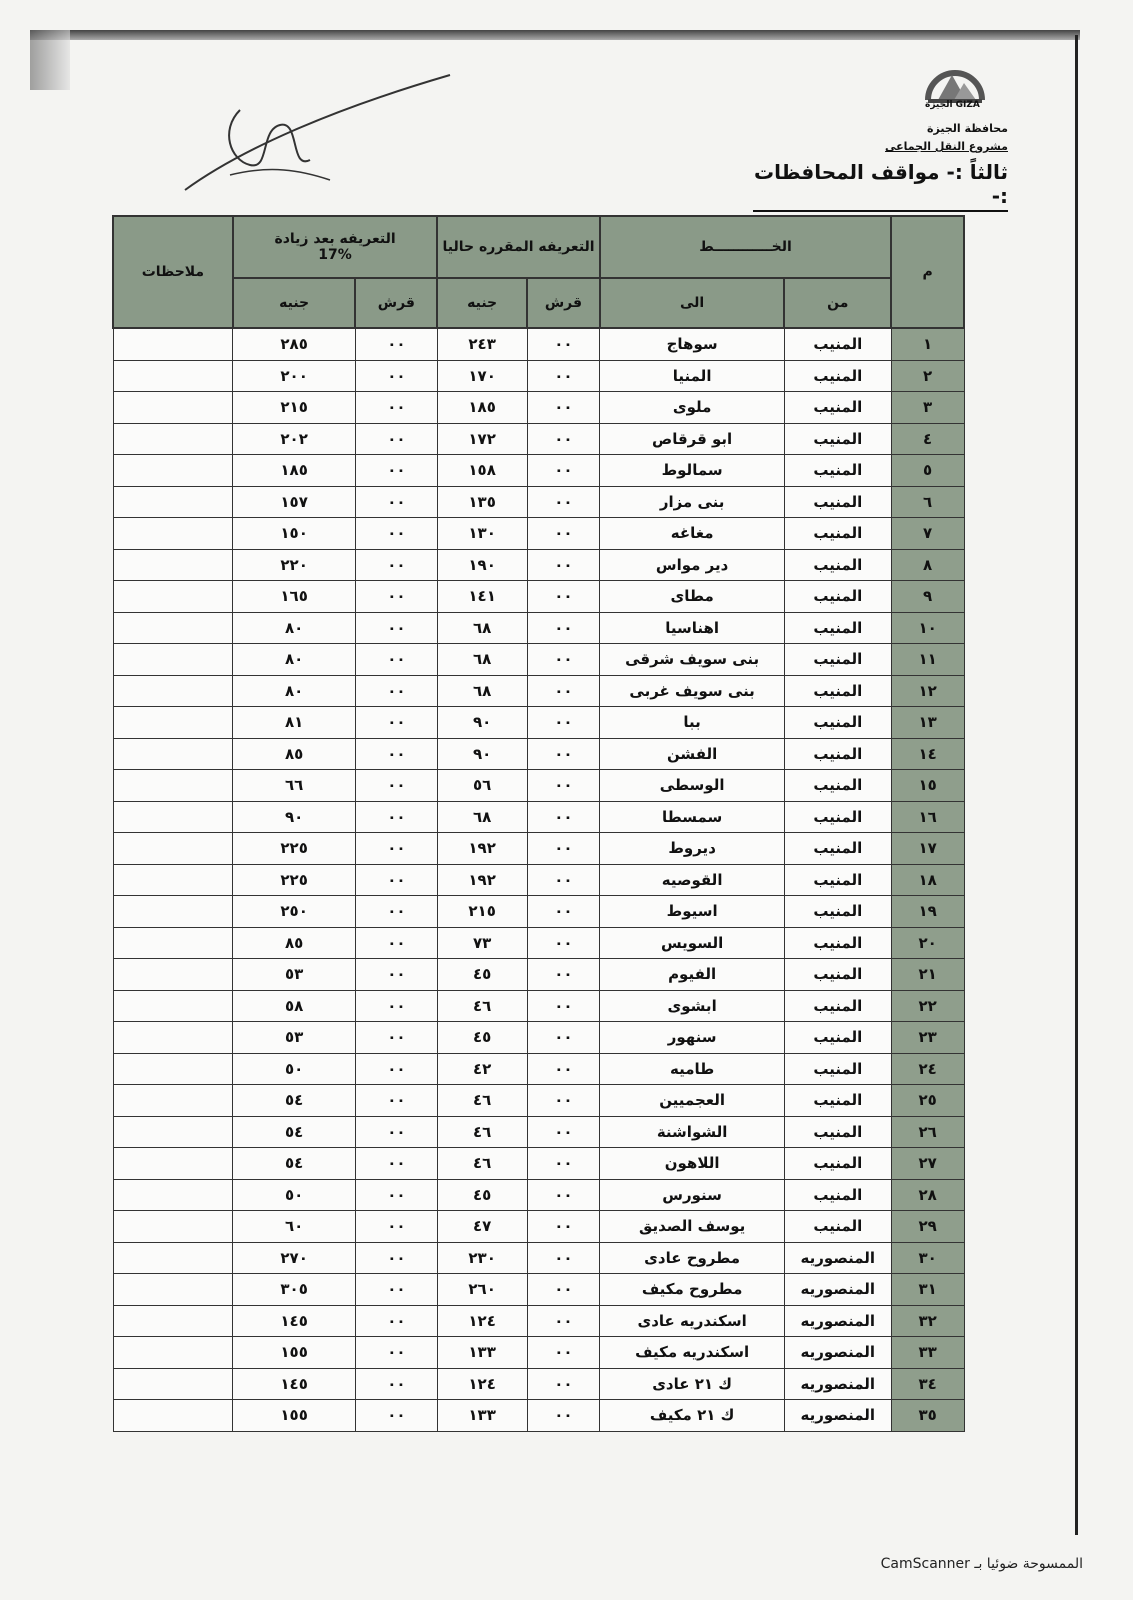 This screenshot has width=1133, height=1600. Describe the element at coordinates (927, 1100) in the screenshot. I see `row-number: ٢٥` at that location.